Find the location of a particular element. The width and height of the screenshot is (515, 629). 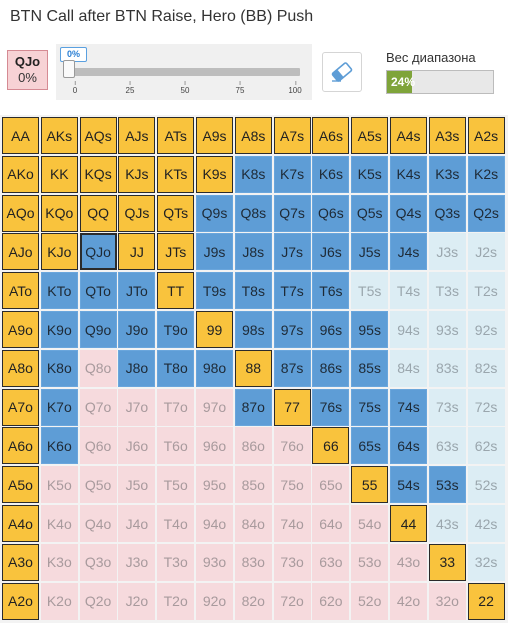

hand-cell: Q2s is located at coordinates (486, 213).